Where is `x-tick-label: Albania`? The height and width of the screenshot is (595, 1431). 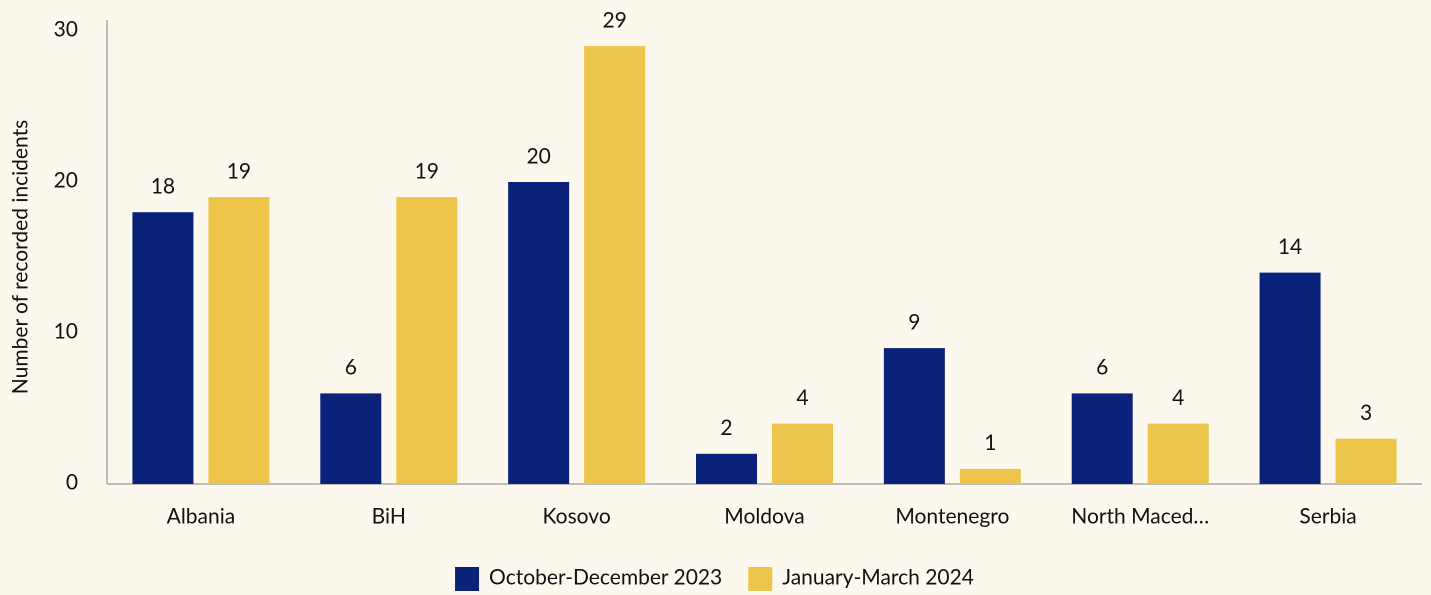
x-tick-label: Albania is located at coordinates (201, 515).